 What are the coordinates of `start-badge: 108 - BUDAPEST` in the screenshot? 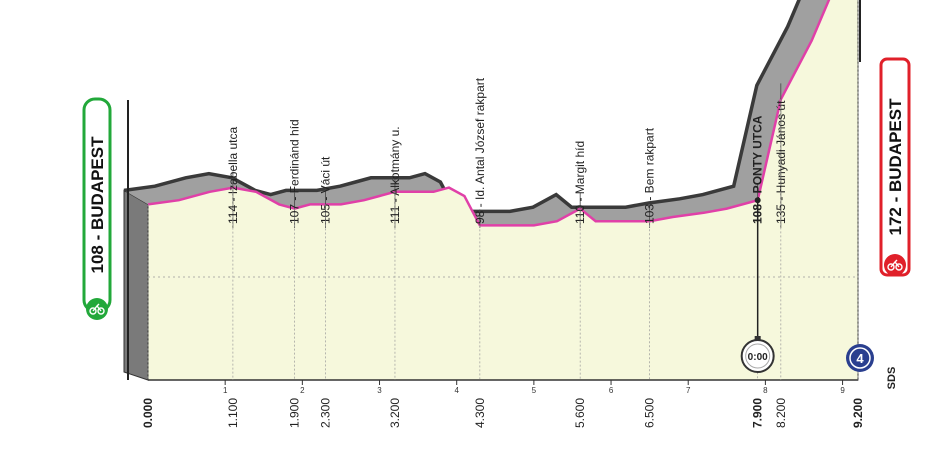 It's located at (97, 208).